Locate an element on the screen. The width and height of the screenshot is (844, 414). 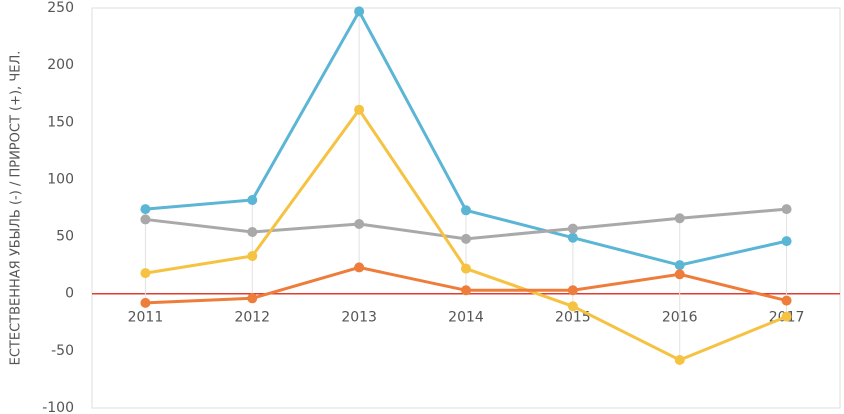
y-tick-label: 100 is located at coordinates (60, 179).